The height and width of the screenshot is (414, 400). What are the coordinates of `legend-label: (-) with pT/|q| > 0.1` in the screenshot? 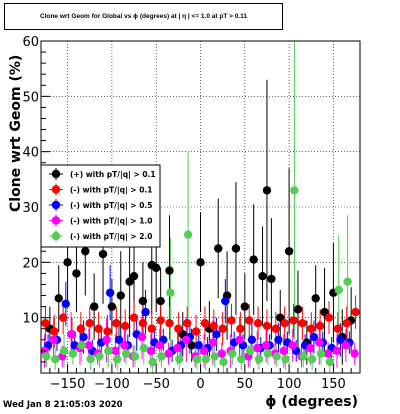 It's located at (111, 191).